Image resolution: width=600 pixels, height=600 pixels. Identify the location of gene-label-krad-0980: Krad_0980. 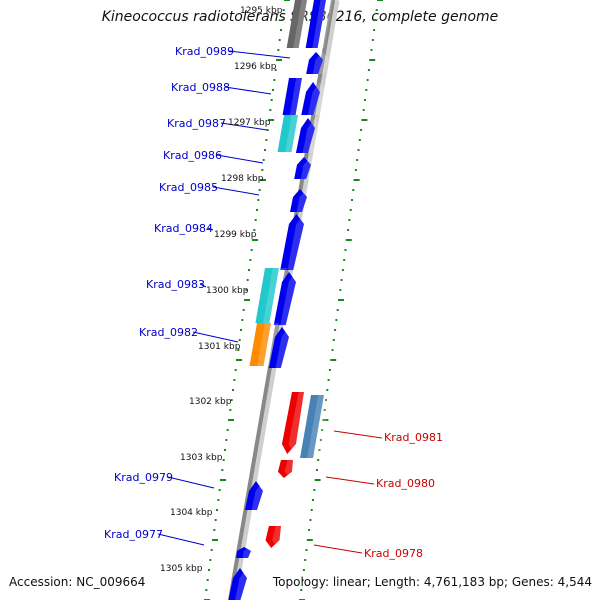
(405, 483).